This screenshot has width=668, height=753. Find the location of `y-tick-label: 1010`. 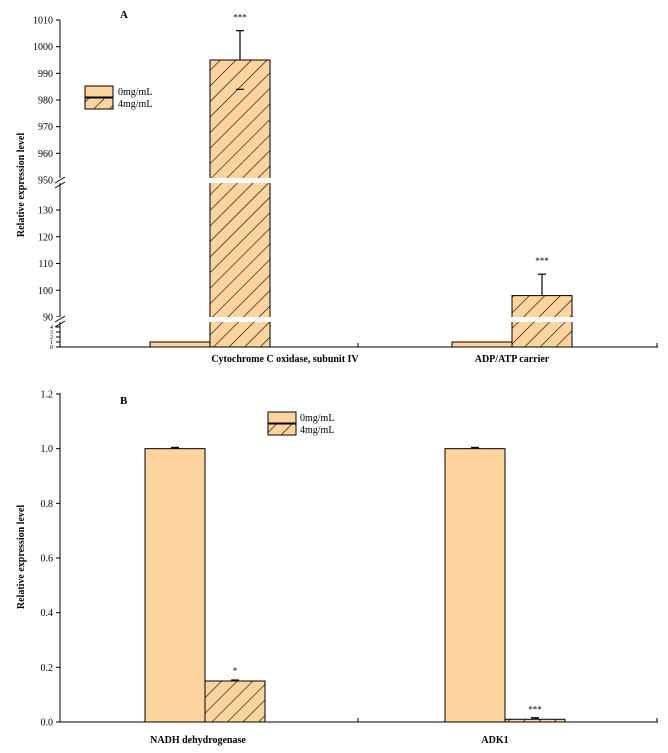

y-tick-label: 1010 is located at coordinates (43, 21).